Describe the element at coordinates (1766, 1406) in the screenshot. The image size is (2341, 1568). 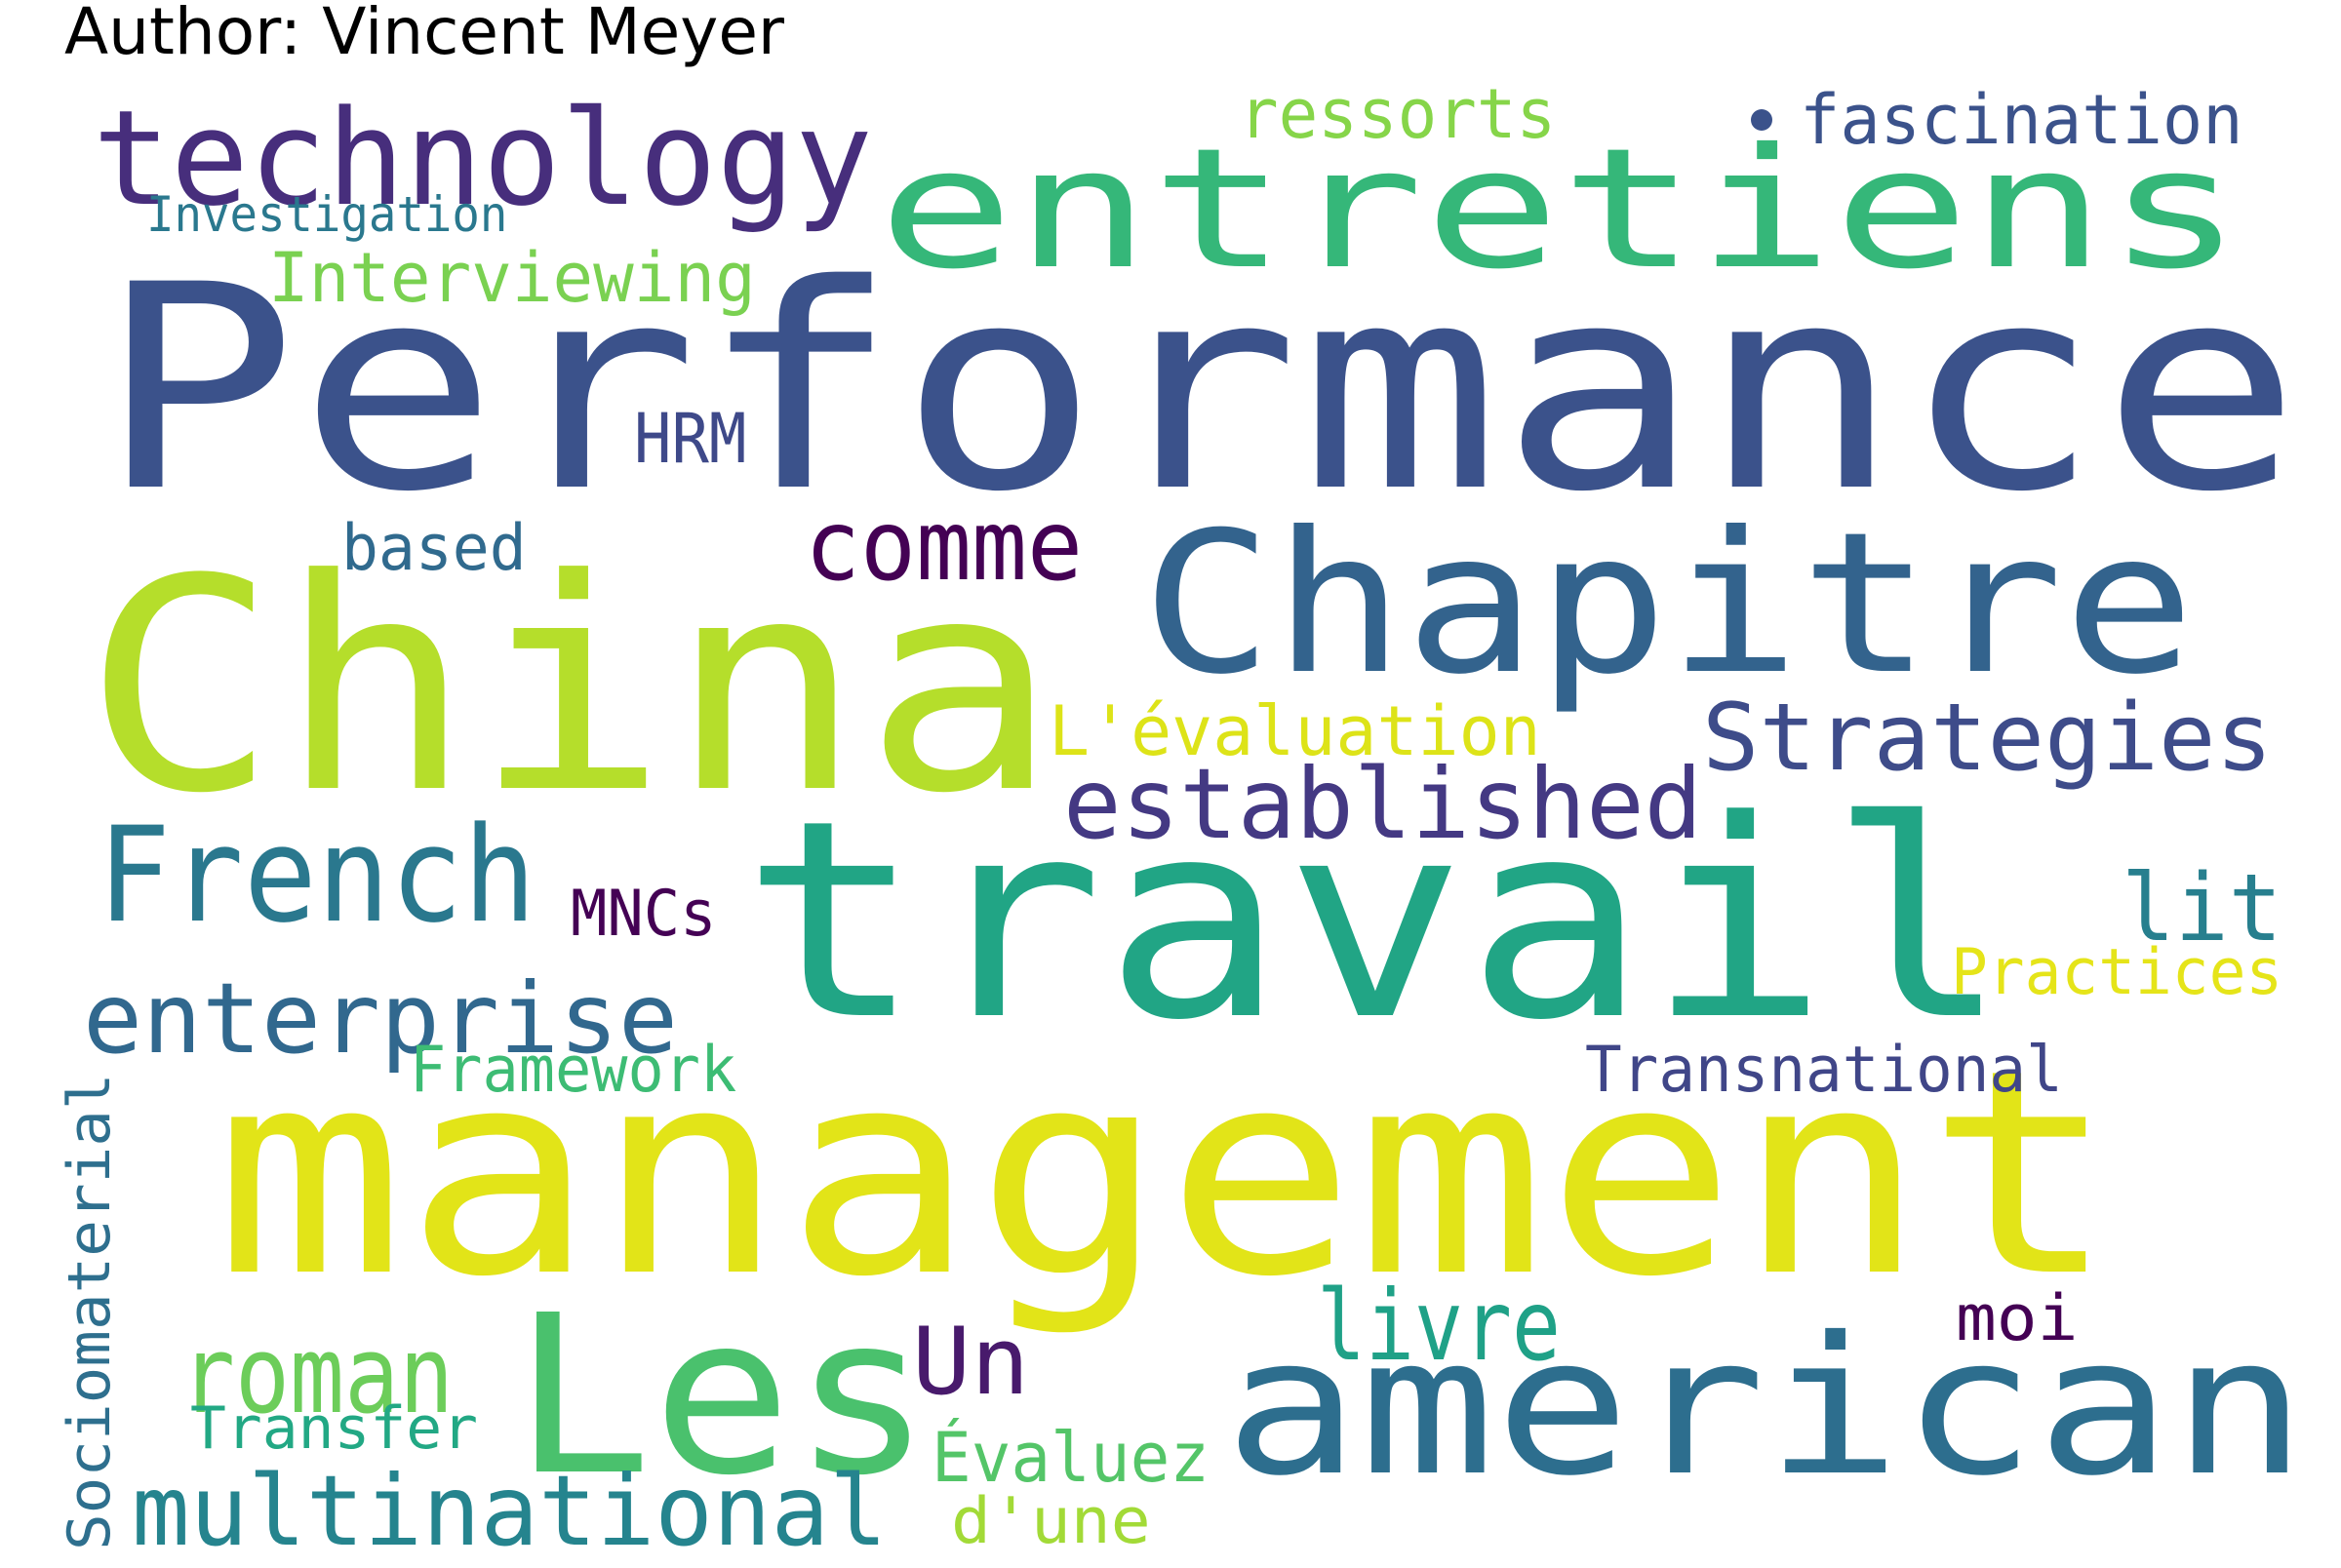
I see `word-american: american` at that location.